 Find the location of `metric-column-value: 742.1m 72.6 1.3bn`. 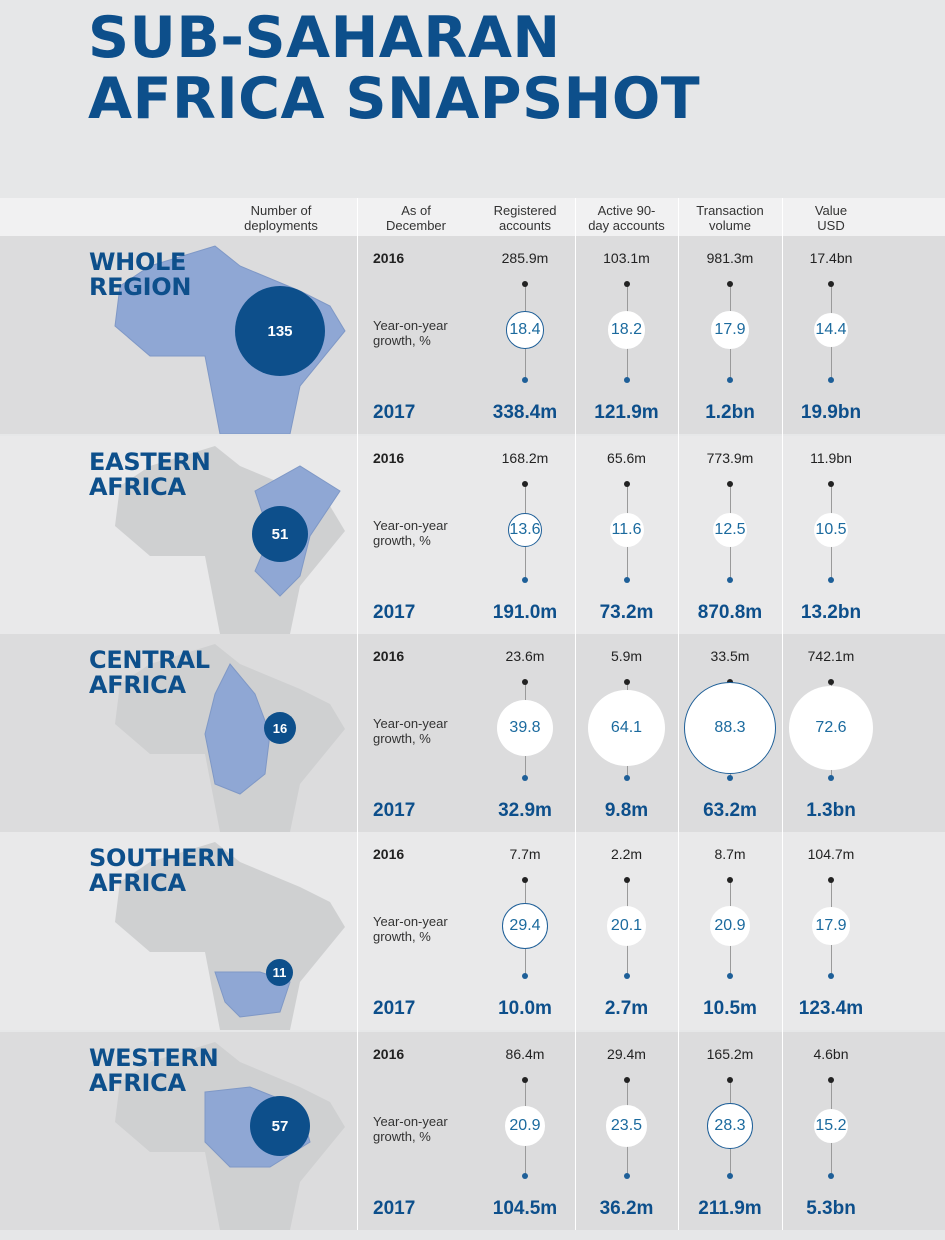

metric-column-value: 742.1m 72.6 1.3bn is located at coordinates (831, 733).